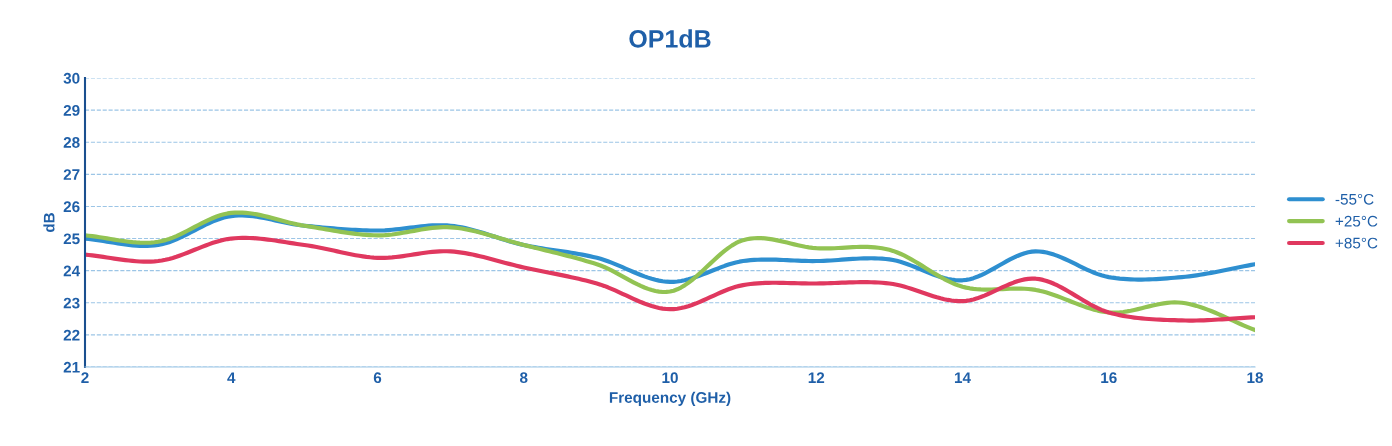  What do you see at coordinates (71, 207) in the screenshot?
I see `y-tick-label: 26` at bounding box center [71, 207].